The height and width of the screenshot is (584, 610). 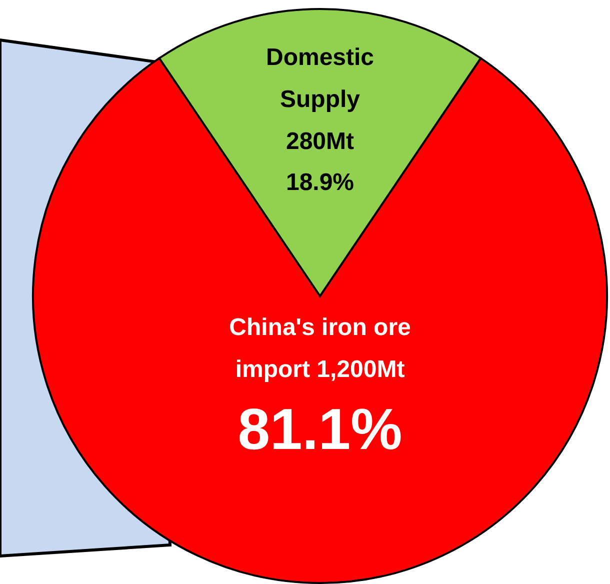 I want to click on slice-label: Domestic Supply, so click(x=320, y=78).